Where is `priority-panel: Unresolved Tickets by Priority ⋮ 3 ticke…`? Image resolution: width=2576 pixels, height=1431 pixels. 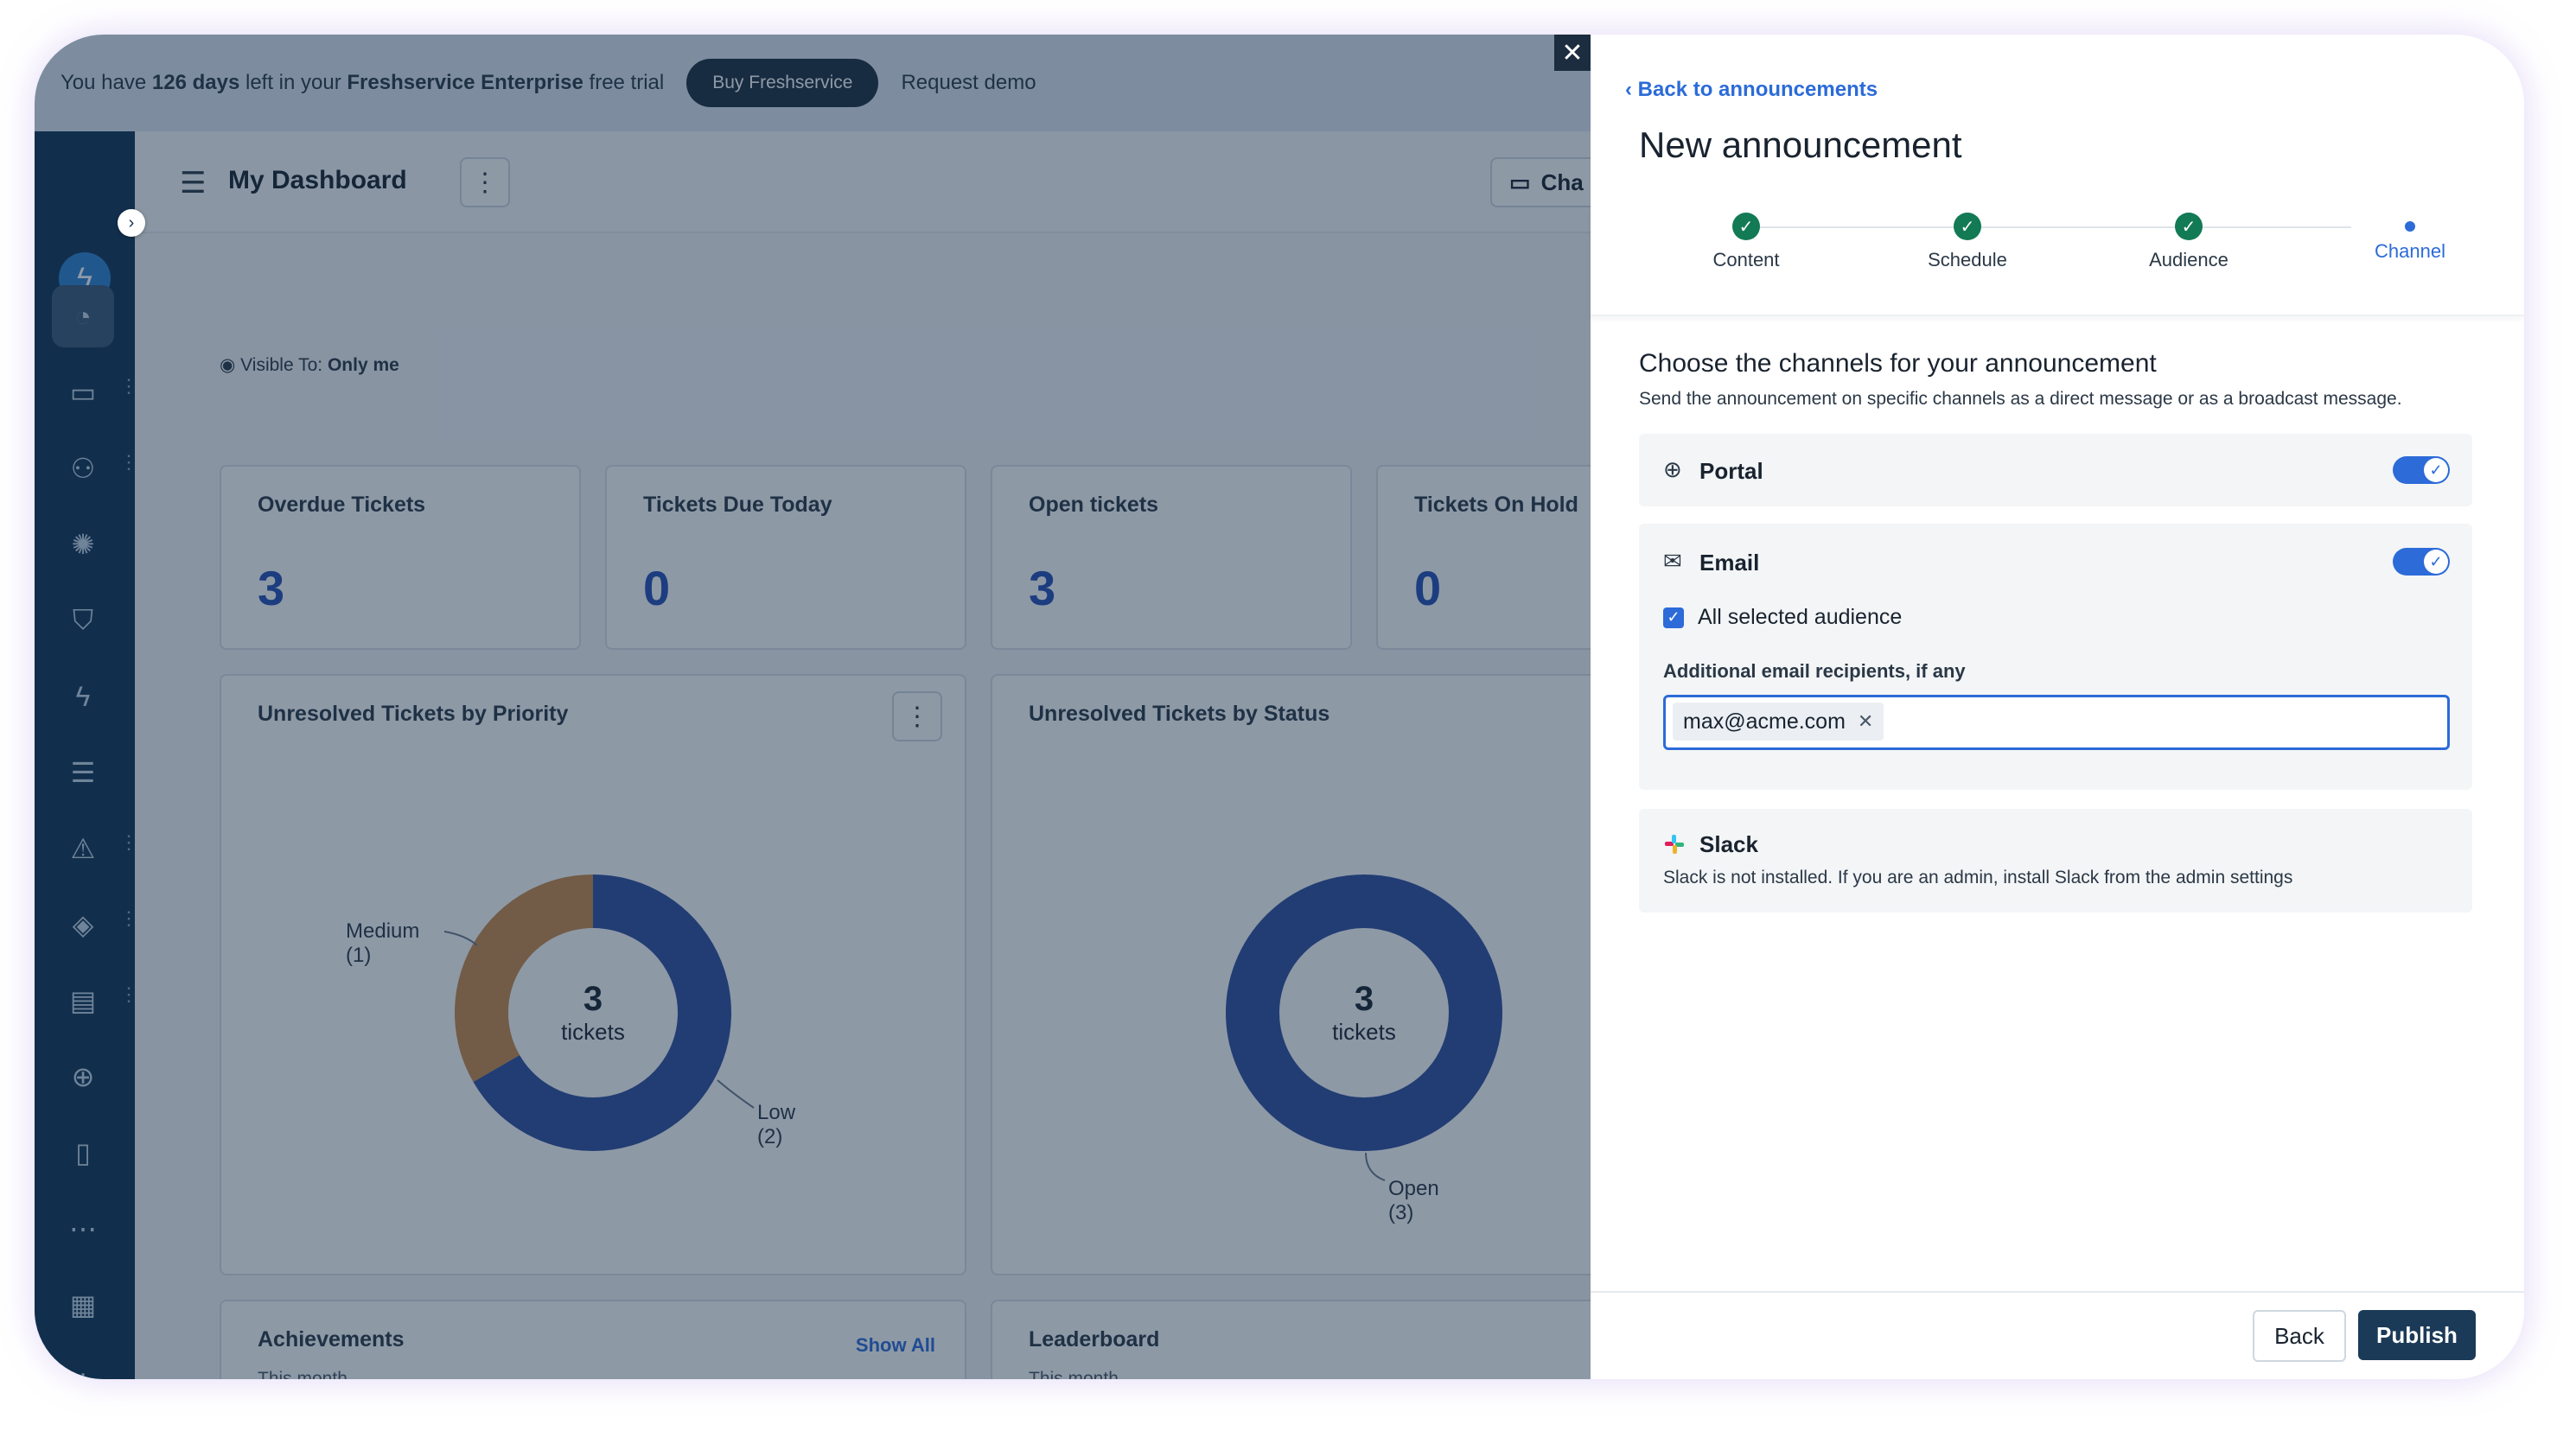 priority-panel: Unresolved Tickets by Priority ⋮ 3 ticke… is located at coordinates (593, 974).